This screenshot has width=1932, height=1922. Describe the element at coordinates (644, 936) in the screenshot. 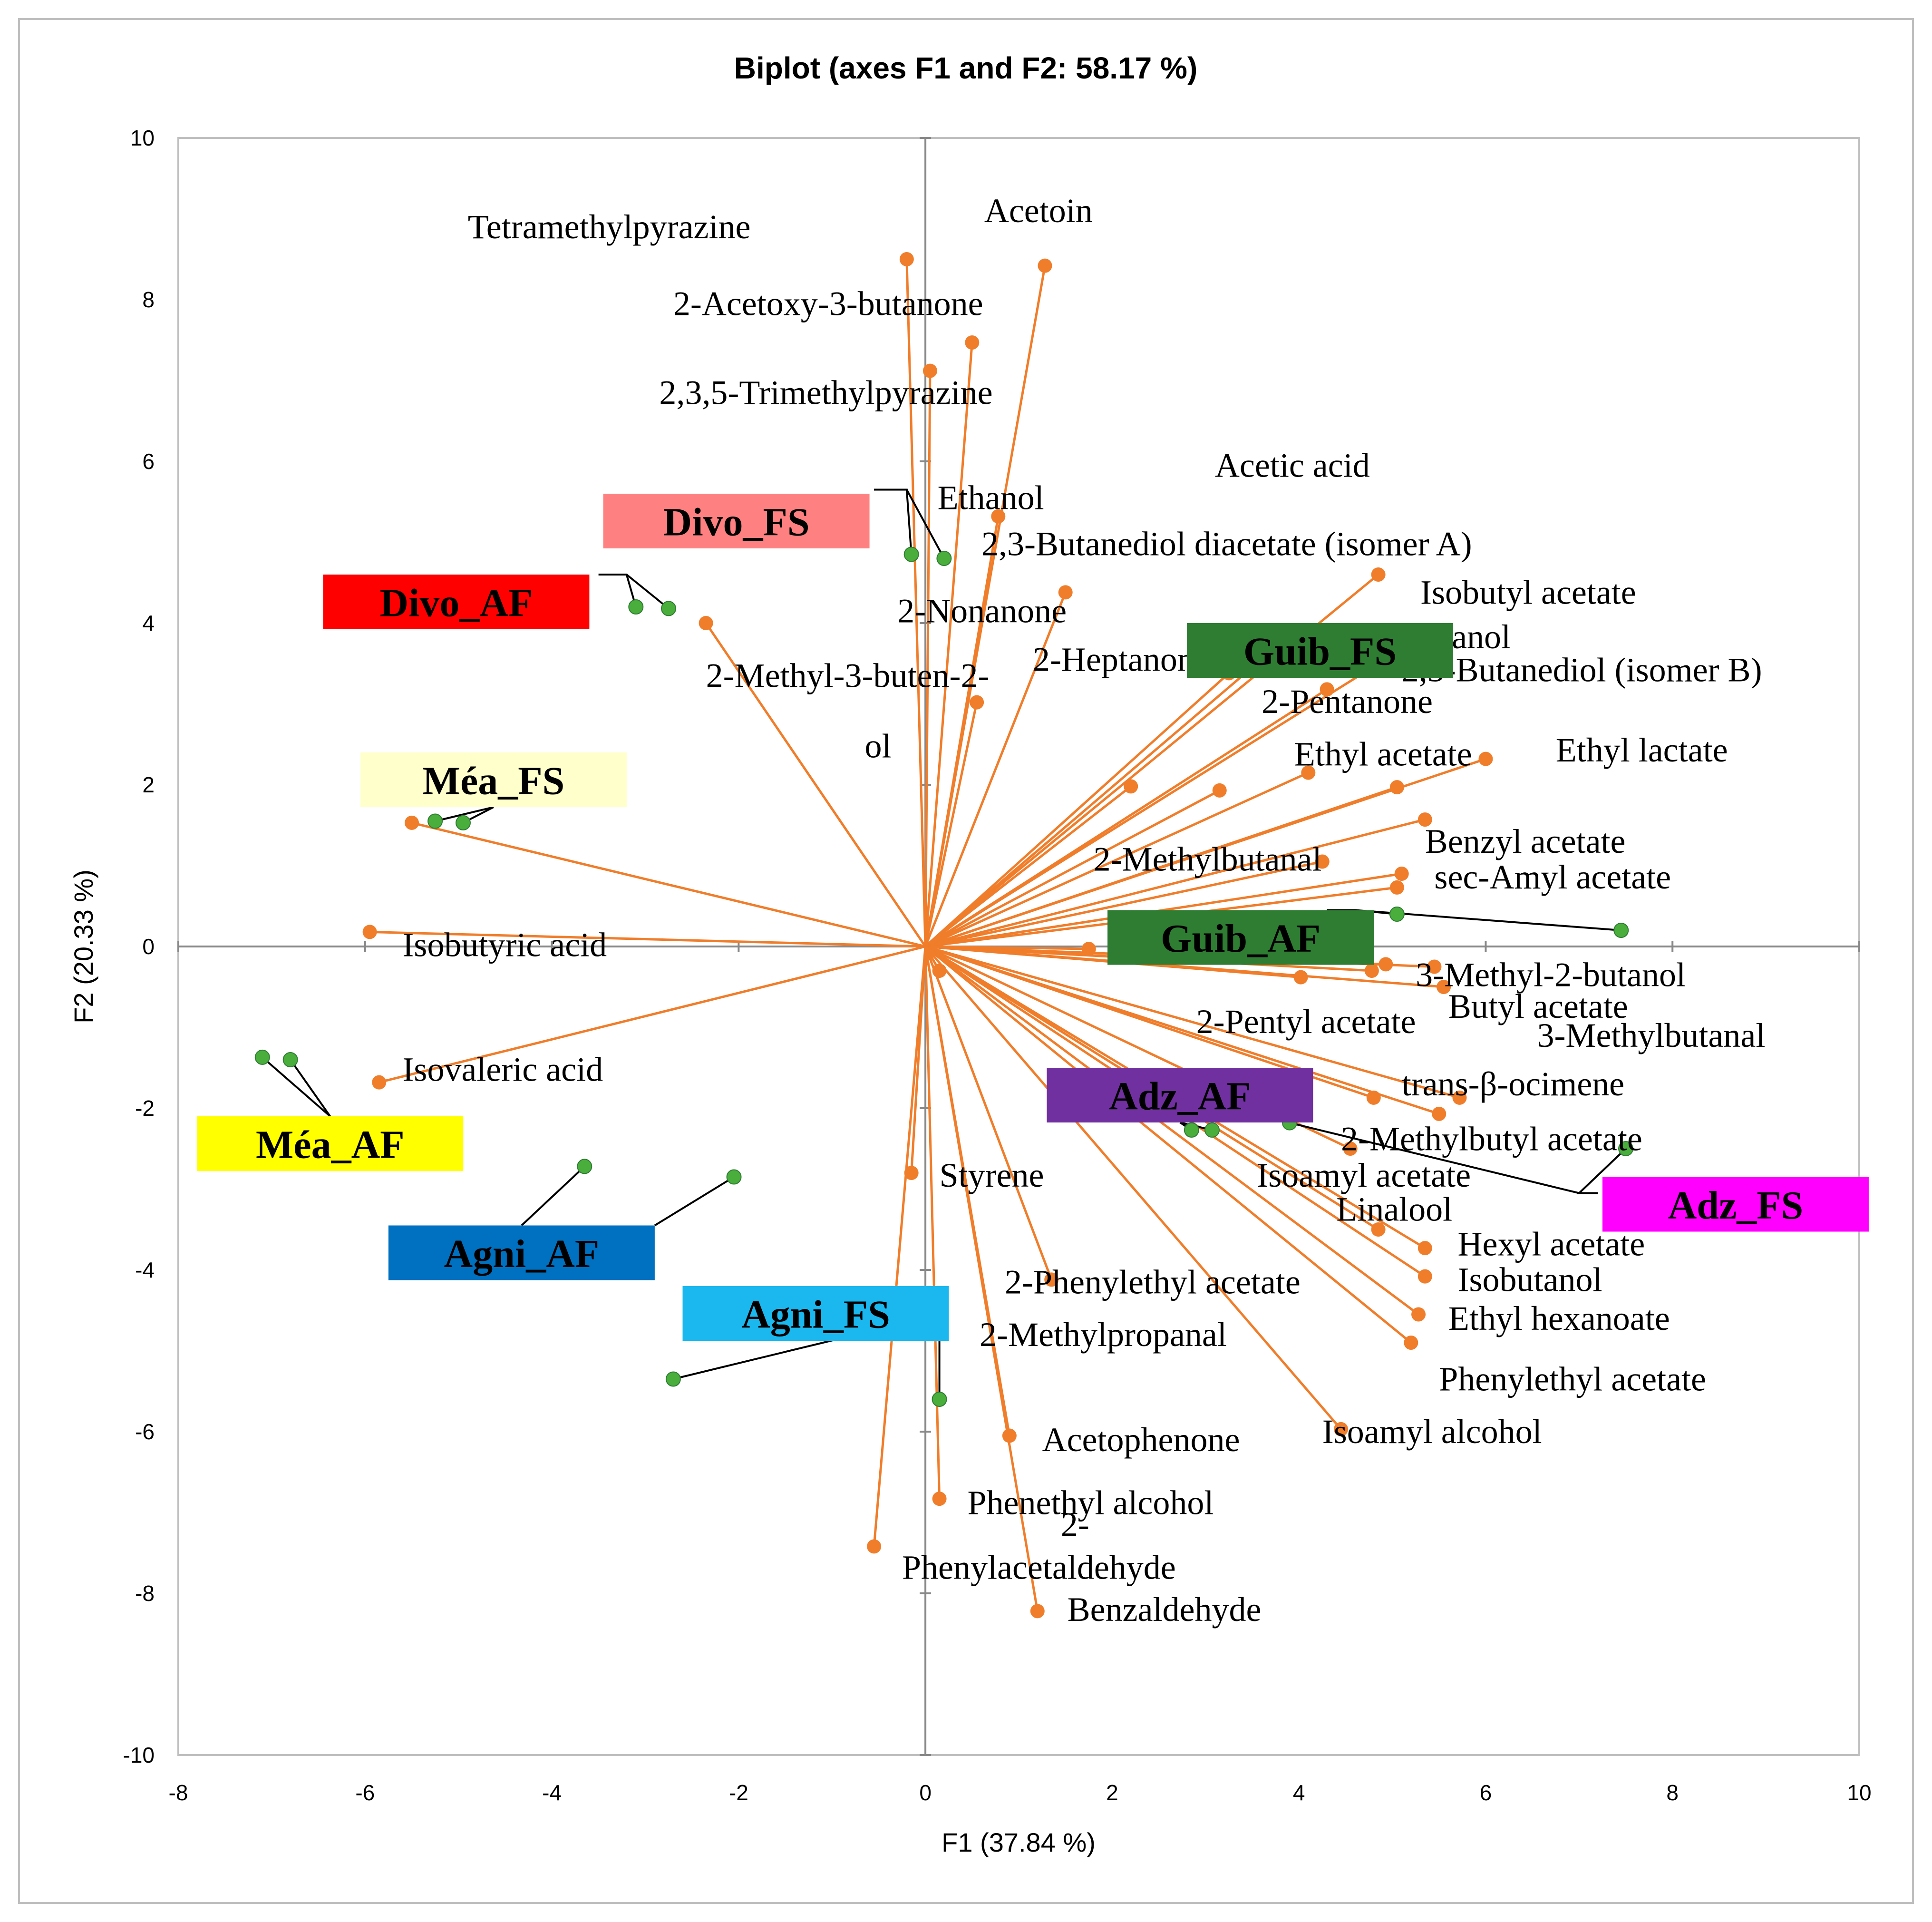

I see `variable-vector-isobutyric-acid` at that location.